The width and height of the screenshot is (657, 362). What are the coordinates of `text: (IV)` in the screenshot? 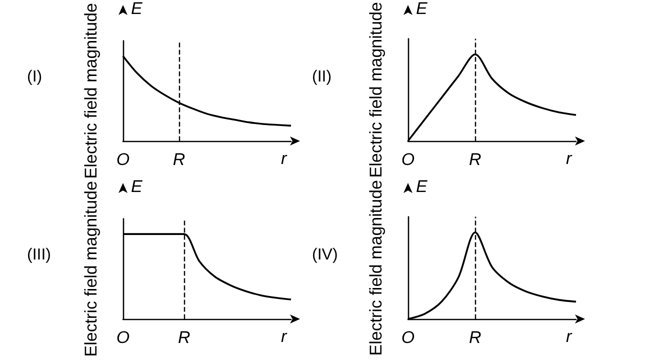 It's located at (325, 255).